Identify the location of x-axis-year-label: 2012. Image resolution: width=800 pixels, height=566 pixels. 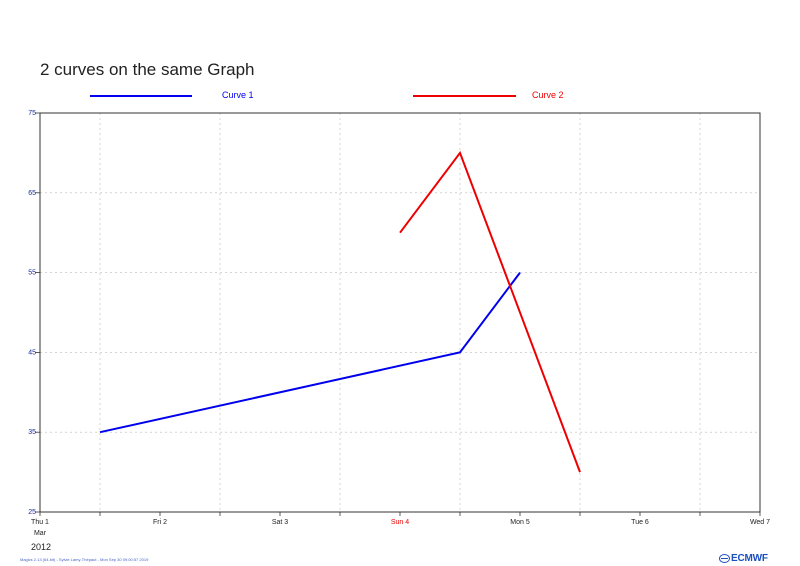
(41, 547).